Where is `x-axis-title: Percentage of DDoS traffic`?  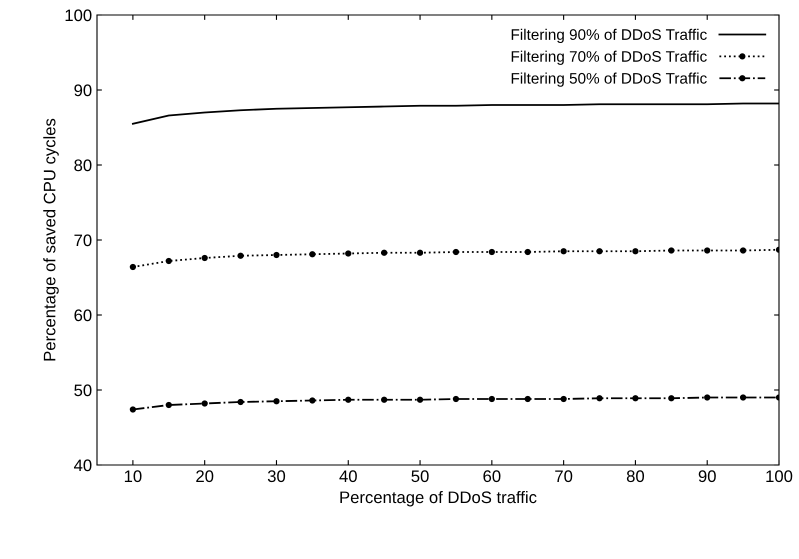 x-axis-title: Percentage of DDoS traffic is located at coordinates (438, 498).